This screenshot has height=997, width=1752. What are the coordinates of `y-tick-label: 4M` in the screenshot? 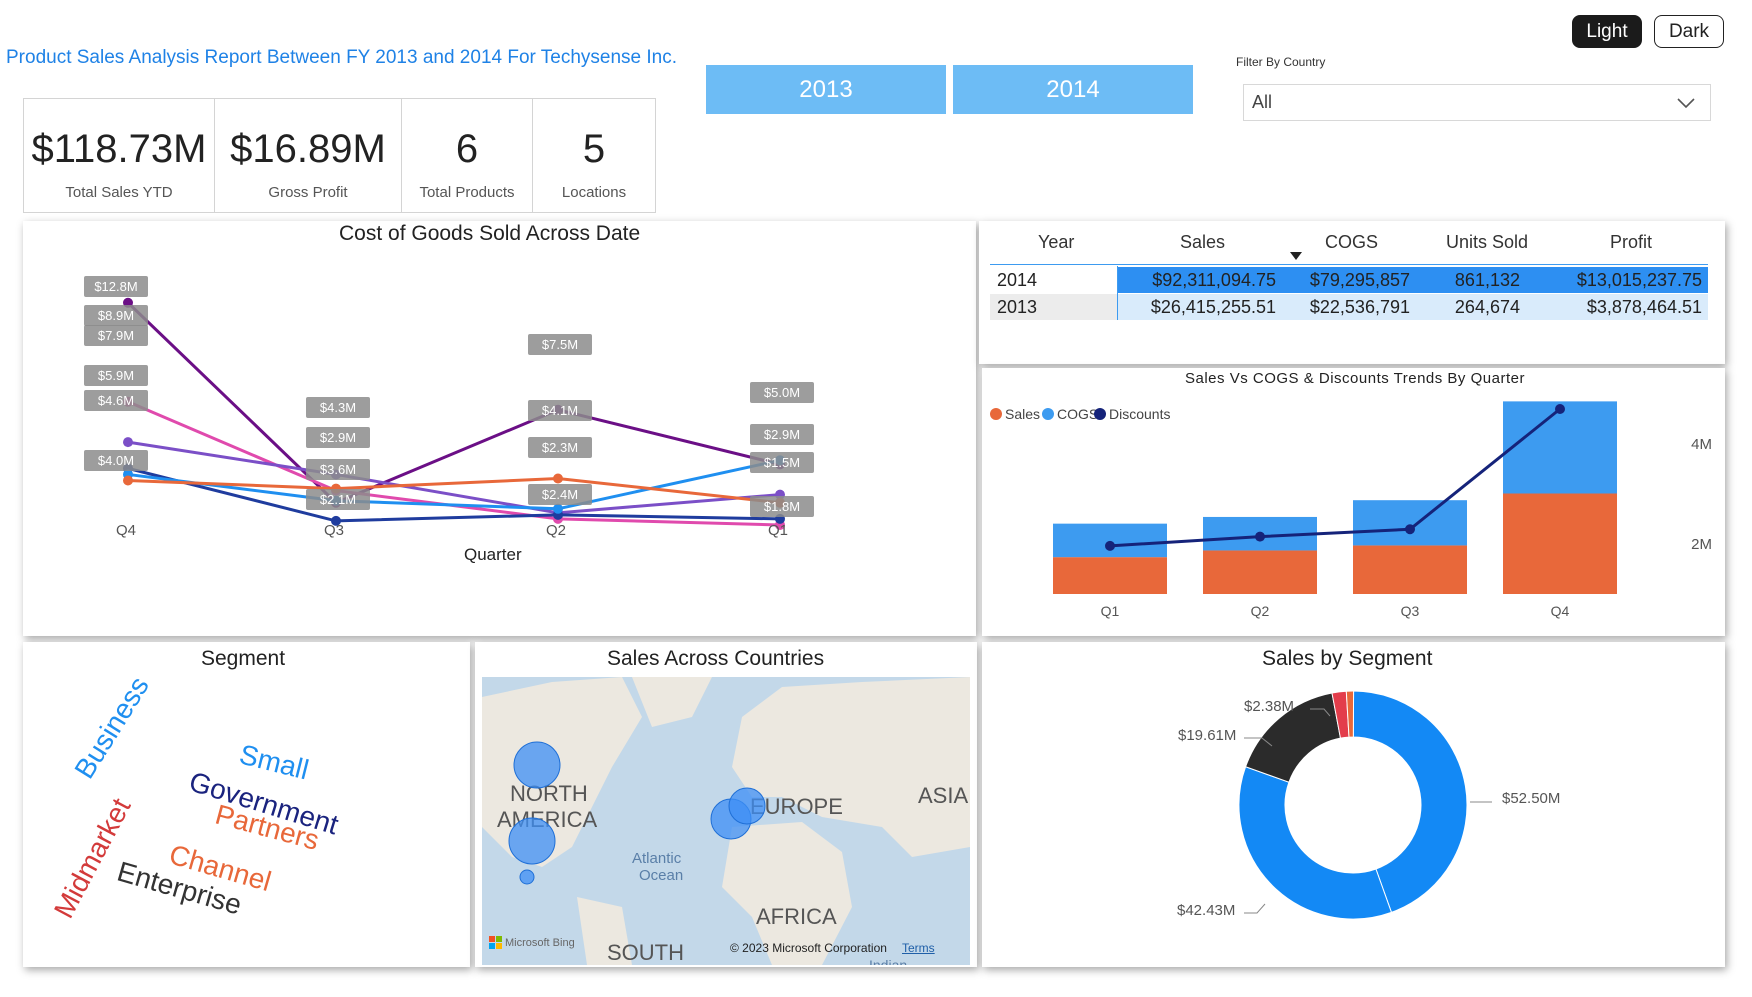 It's located at (1701, 444).